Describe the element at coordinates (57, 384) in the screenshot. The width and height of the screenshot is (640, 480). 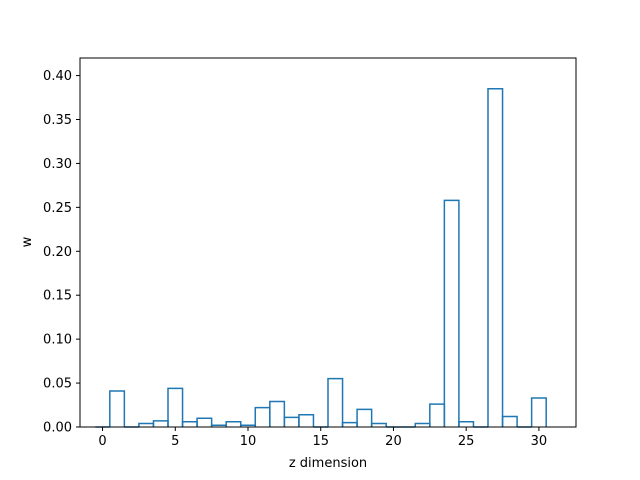
I see `y-tick-label: 0.05` at that location.